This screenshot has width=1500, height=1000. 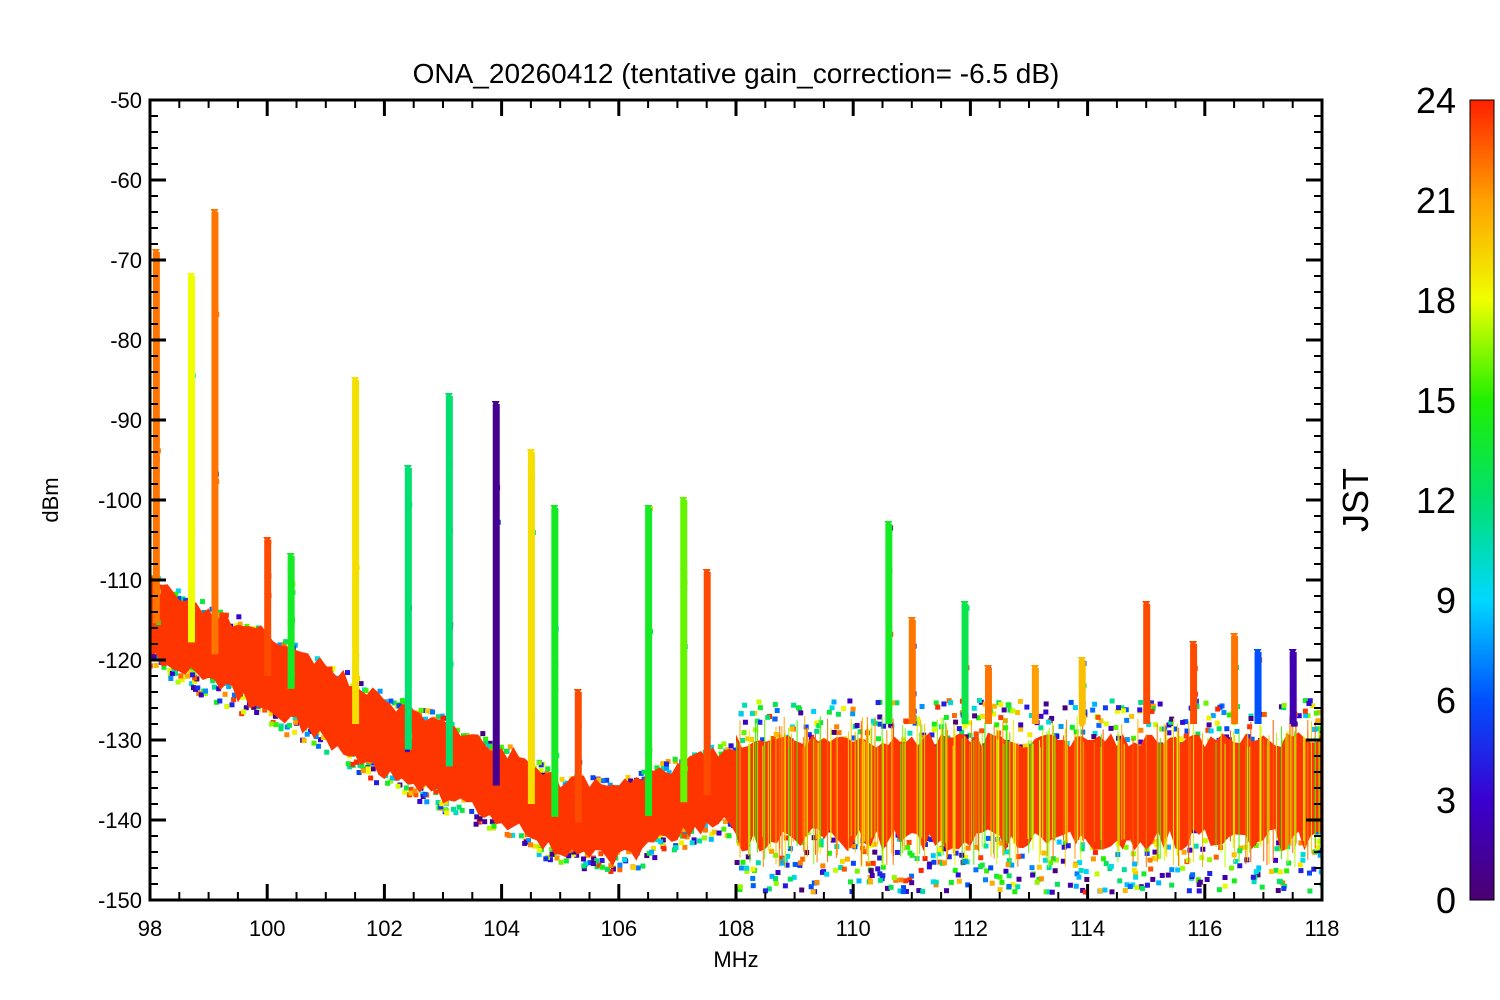 What do you see at coordinates (384, 928) in the screenshot?
I see `x-tick-label: 102` at bounding box center [384, 928].